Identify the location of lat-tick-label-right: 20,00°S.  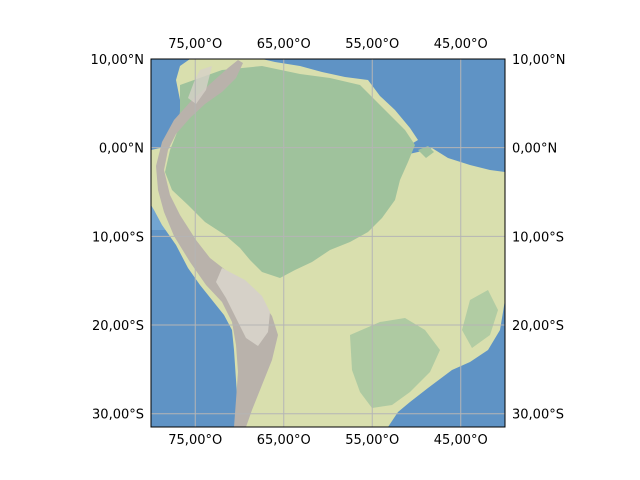
(538, 326).